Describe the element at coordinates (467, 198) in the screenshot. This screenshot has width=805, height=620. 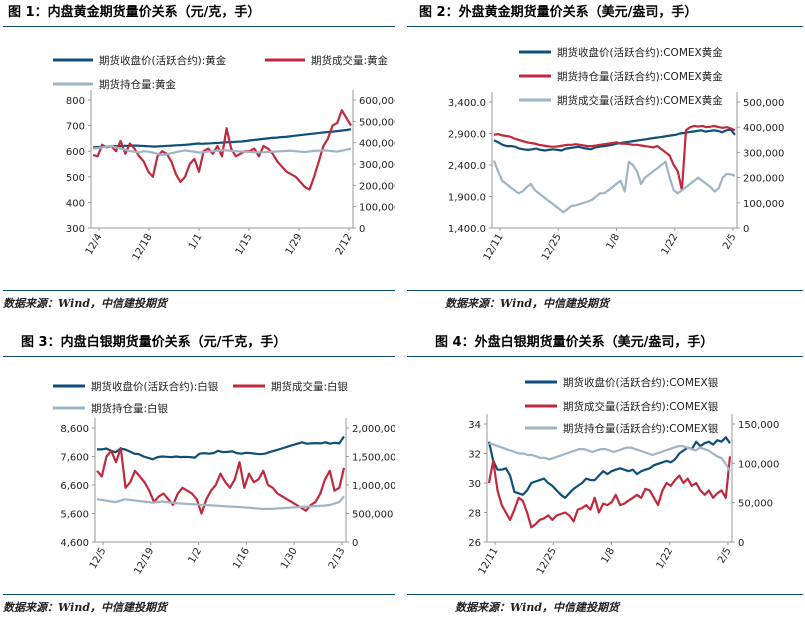
I see `left-tick-label: 1,900.0` at that location.